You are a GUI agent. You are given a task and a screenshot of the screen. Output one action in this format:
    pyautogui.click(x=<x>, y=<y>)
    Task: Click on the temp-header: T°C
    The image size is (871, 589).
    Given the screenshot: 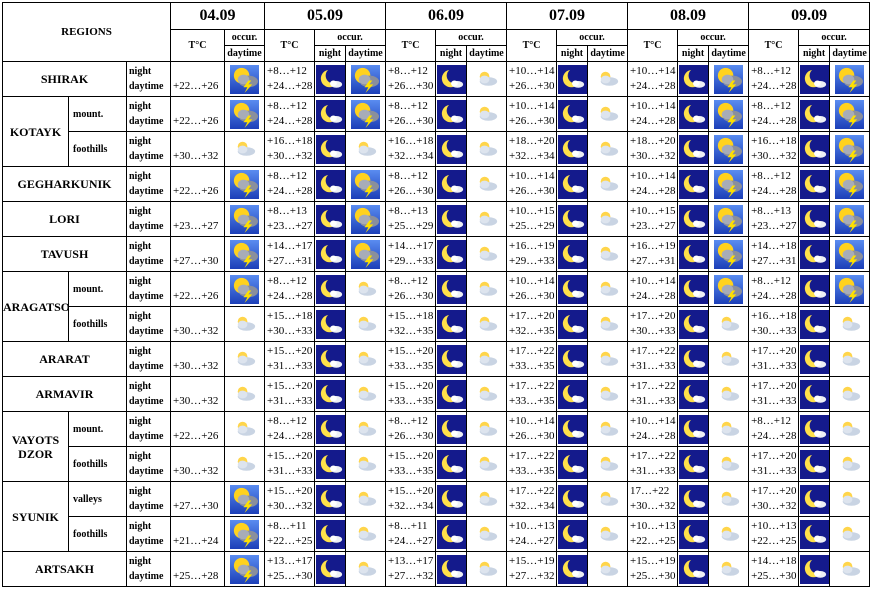 What is the action you would take?
    pyautogui.click(x=197, y=45)
    